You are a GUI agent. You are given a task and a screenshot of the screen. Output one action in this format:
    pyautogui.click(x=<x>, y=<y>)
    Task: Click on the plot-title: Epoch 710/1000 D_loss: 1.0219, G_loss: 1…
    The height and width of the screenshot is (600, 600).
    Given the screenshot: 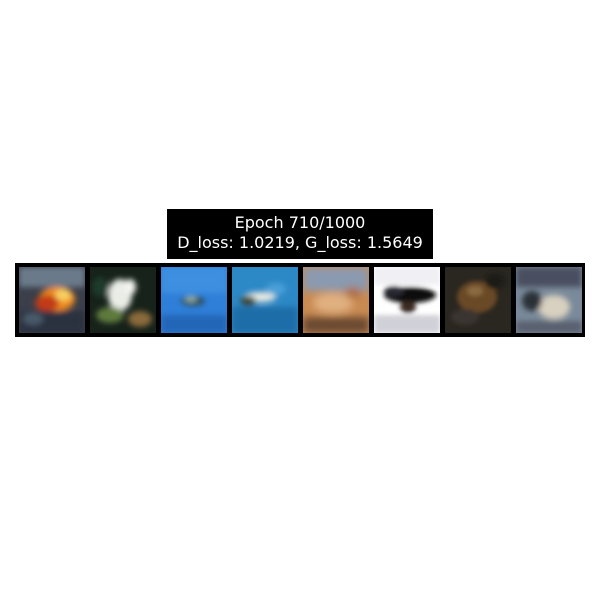 What is the action you would take?
    pyautogui.click(x=300, y=234)
    